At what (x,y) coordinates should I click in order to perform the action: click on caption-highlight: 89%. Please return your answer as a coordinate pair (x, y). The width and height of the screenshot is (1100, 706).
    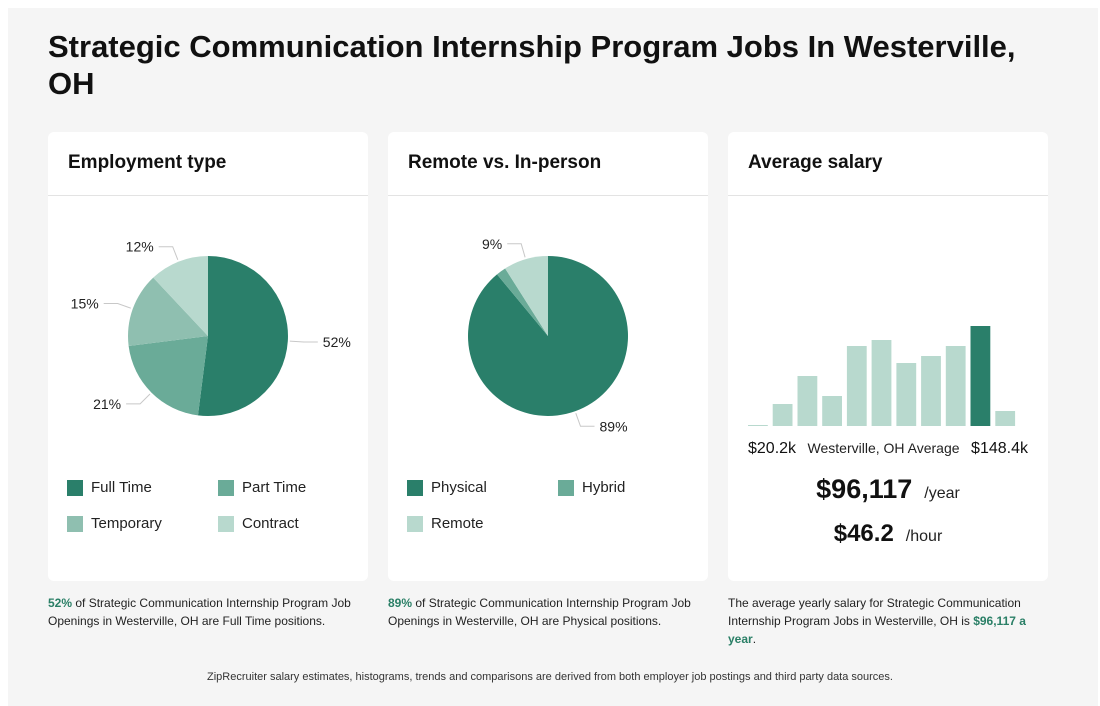
    Looking at the image, I should click on (400, 603).